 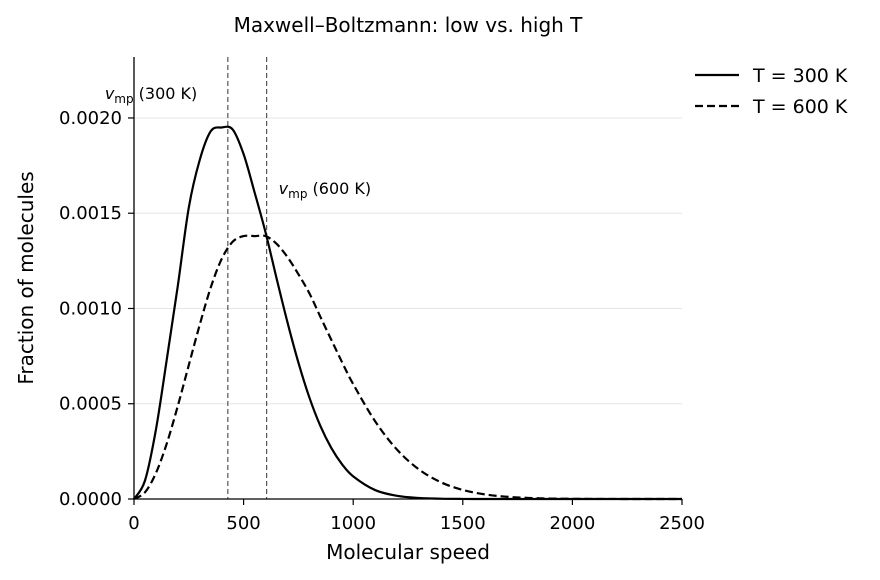 What do you see at coordinates (90, 118) in the screenshot?
I see `y-tick-label: 0.0020` at bounding box center [90, 118].